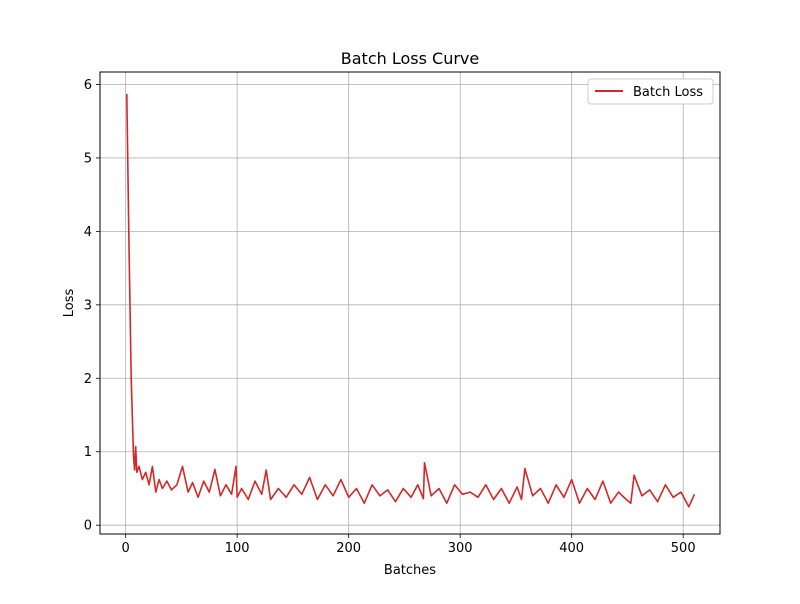 This screenshot has height=604, width=800. I want to click on y-tick-label: 3, so click(88, 305).